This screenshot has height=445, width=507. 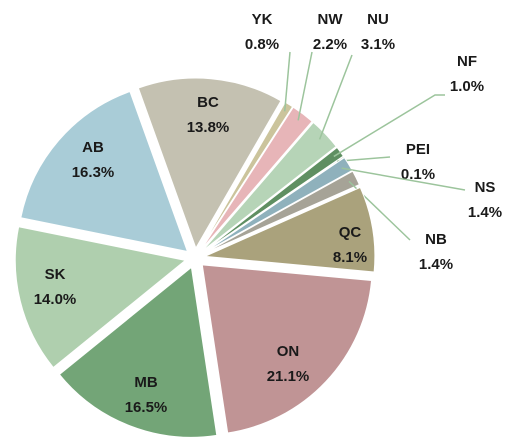 What do you see at coordinates (378, 44) in the screenshot?
I see `slice-value-label: 3.1%` at bounding box center [378, 44].